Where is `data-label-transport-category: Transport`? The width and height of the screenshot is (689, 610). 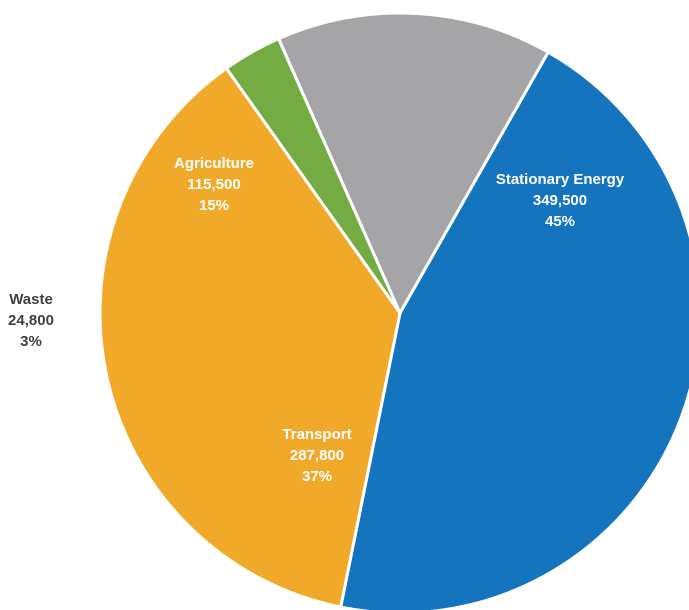 data-label-transport-category: Transport is located at coordinates (316, 434).